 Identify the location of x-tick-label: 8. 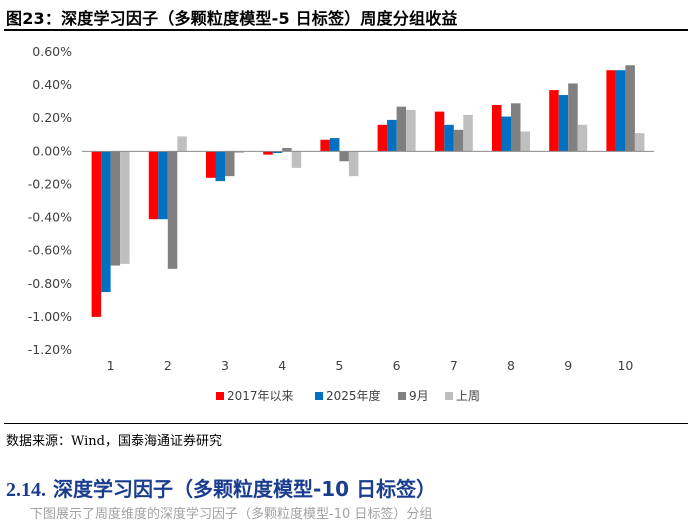
(511, 365).